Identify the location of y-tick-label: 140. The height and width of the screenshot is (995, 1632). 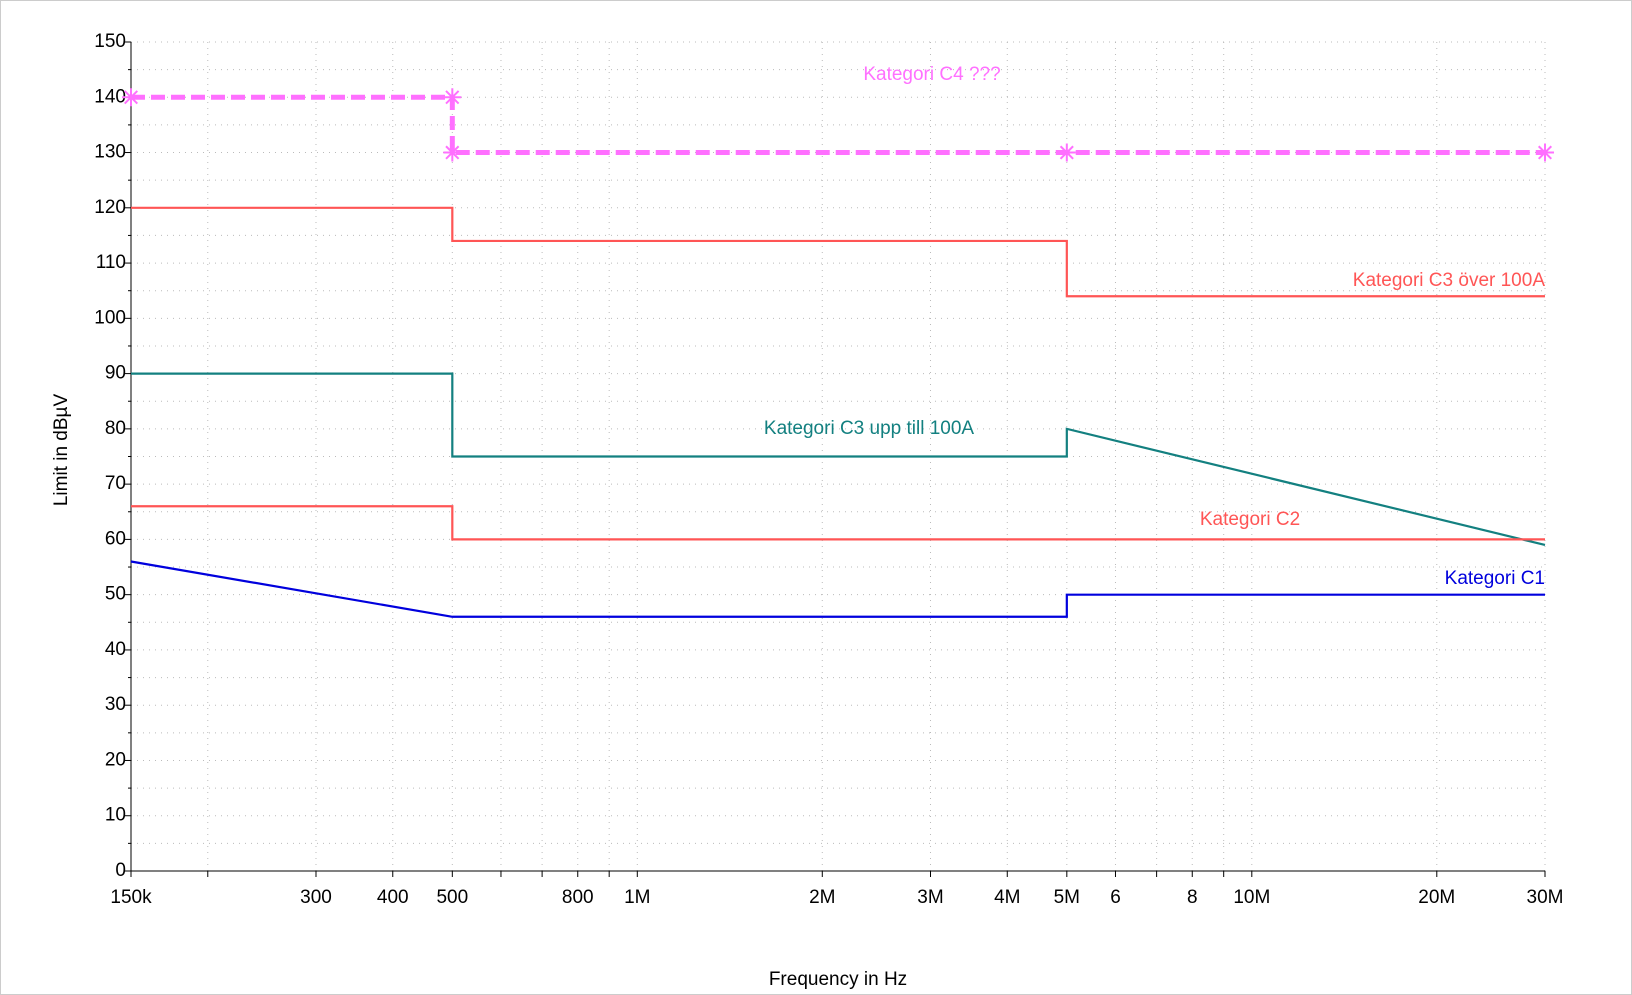
(110, 96).